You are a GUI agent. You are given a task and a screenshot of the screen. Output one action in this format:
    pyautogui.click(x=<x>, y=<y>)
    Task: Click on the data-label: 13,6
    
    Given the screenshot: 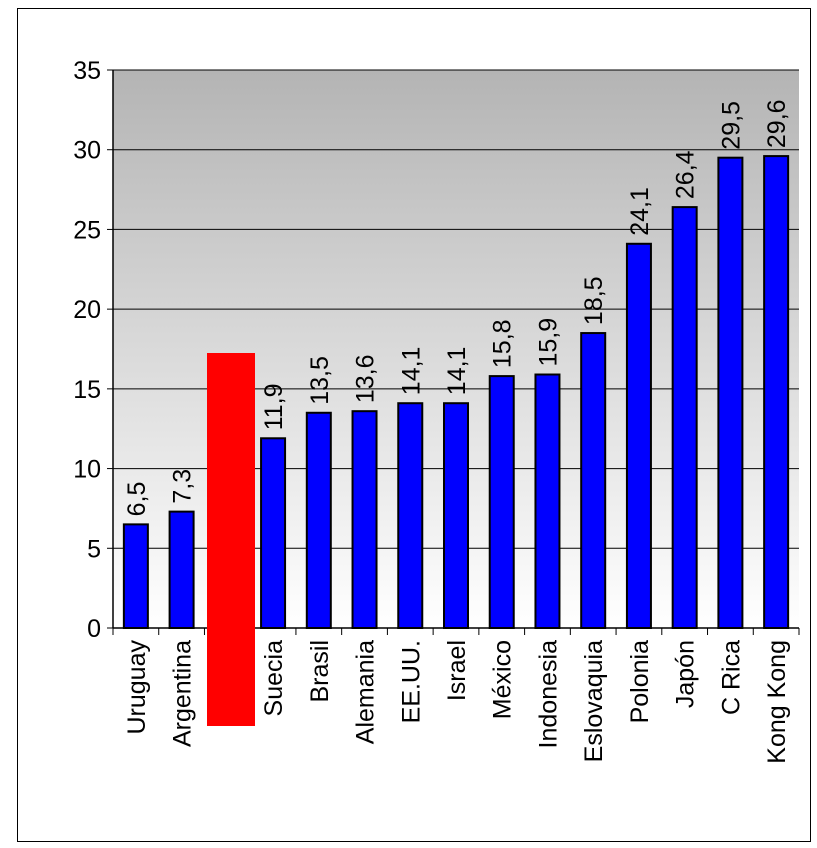 What is the action you would take?
    pyautogui.click(x=366, y=379)
    